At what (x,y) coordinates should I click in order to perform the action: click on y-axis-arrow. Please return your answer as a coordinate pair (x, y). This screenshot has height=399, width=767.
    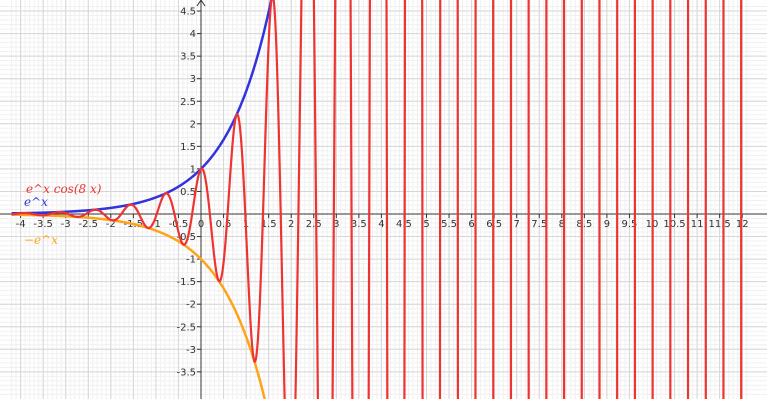
    Looking at the image, I should click on (201, 3).